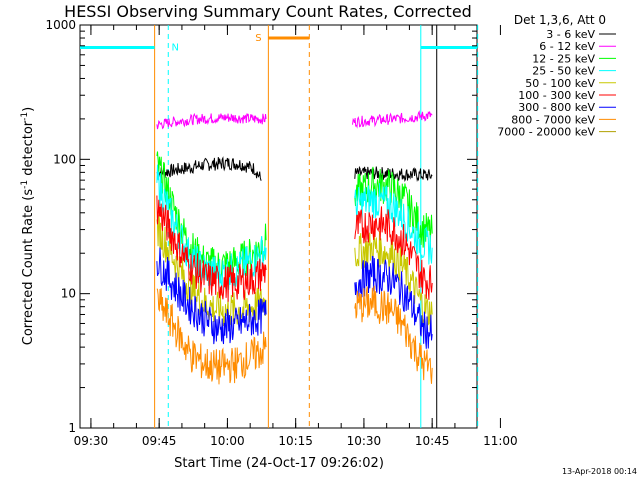 This screenshot has width=640, height=480. Describe the element at coordinates (91, 441) in the screenshot. I see `x-tick-label: 09:30` at that location.